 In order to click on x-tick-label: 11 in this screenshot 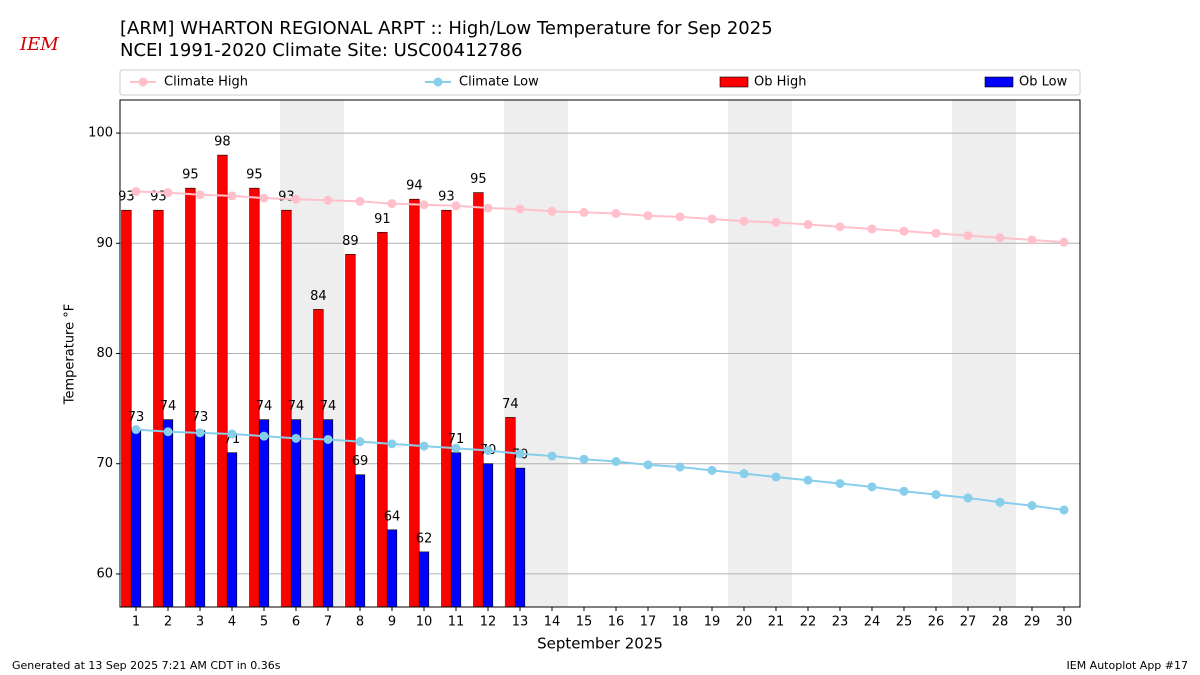, I will do `click(456, 622)`.